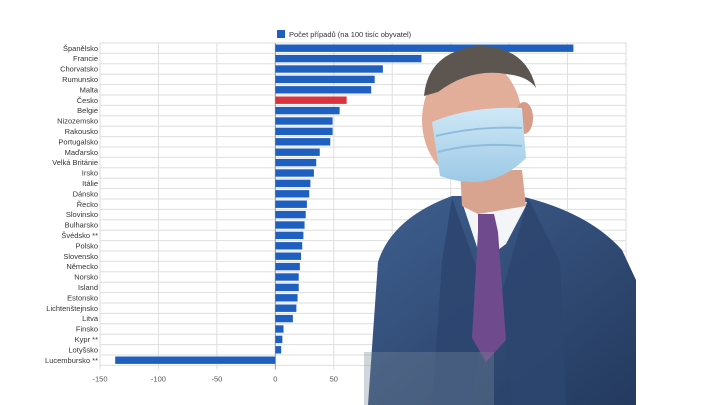 Image resolution: width=720 pixels, height=405 pixels. Describe the element at coordinates (78, 141) in the screenshot. I see `category-label: Portugalsko` at that location.